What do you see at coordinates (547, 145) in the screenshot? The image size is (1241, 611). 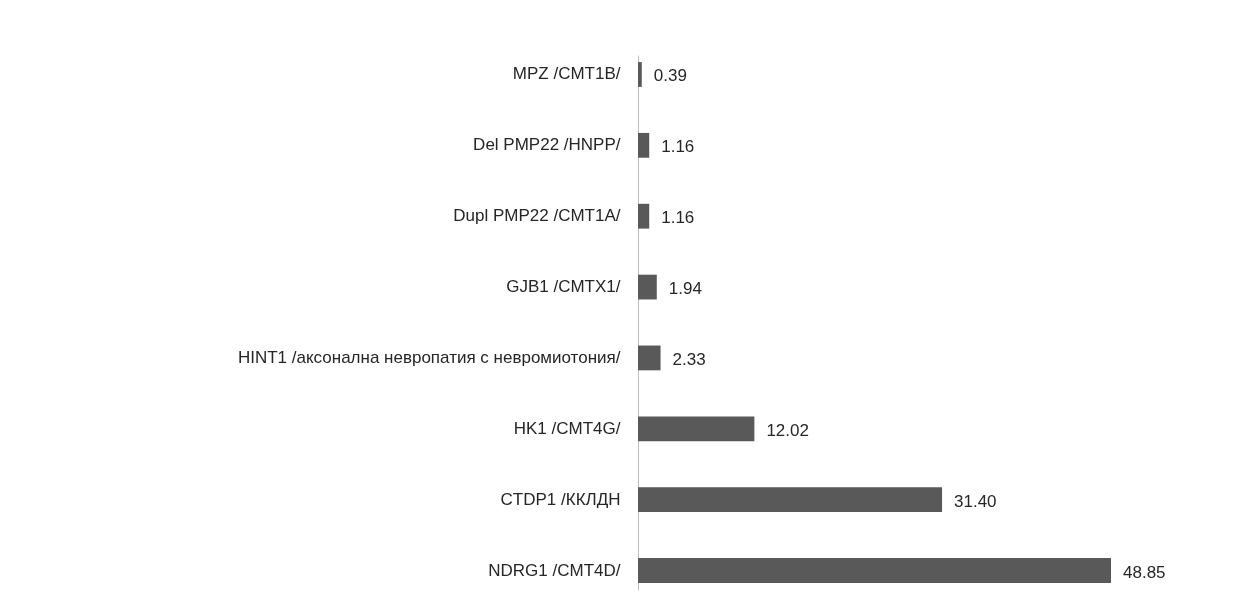 I see `y-tick-label: Del PMP22 /HNPP/` at bounding box center [547, 145].